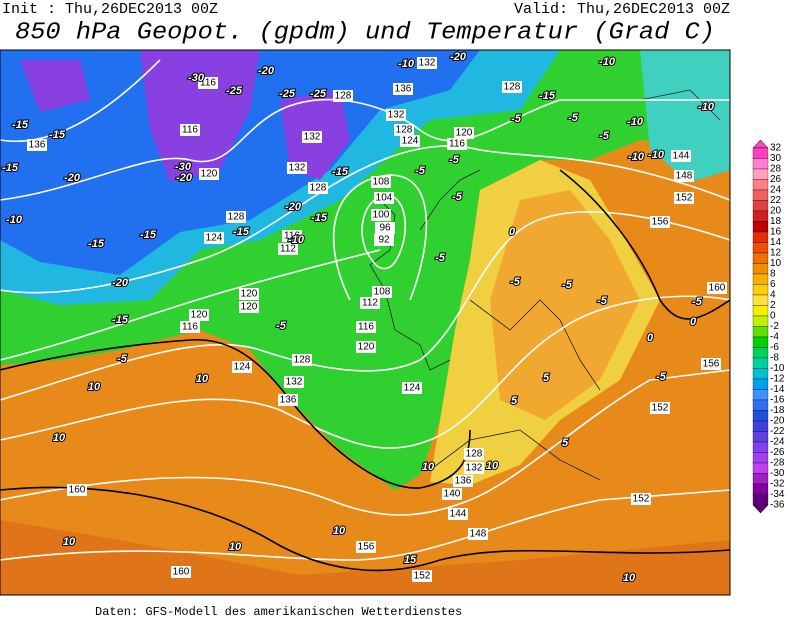 The width and height of the screenshot is (790, 620). Describe the element at coordinates (110, 9) in the screenshot. I see `init-time: Init : Thu,26DEC2013 00Z` at that location.